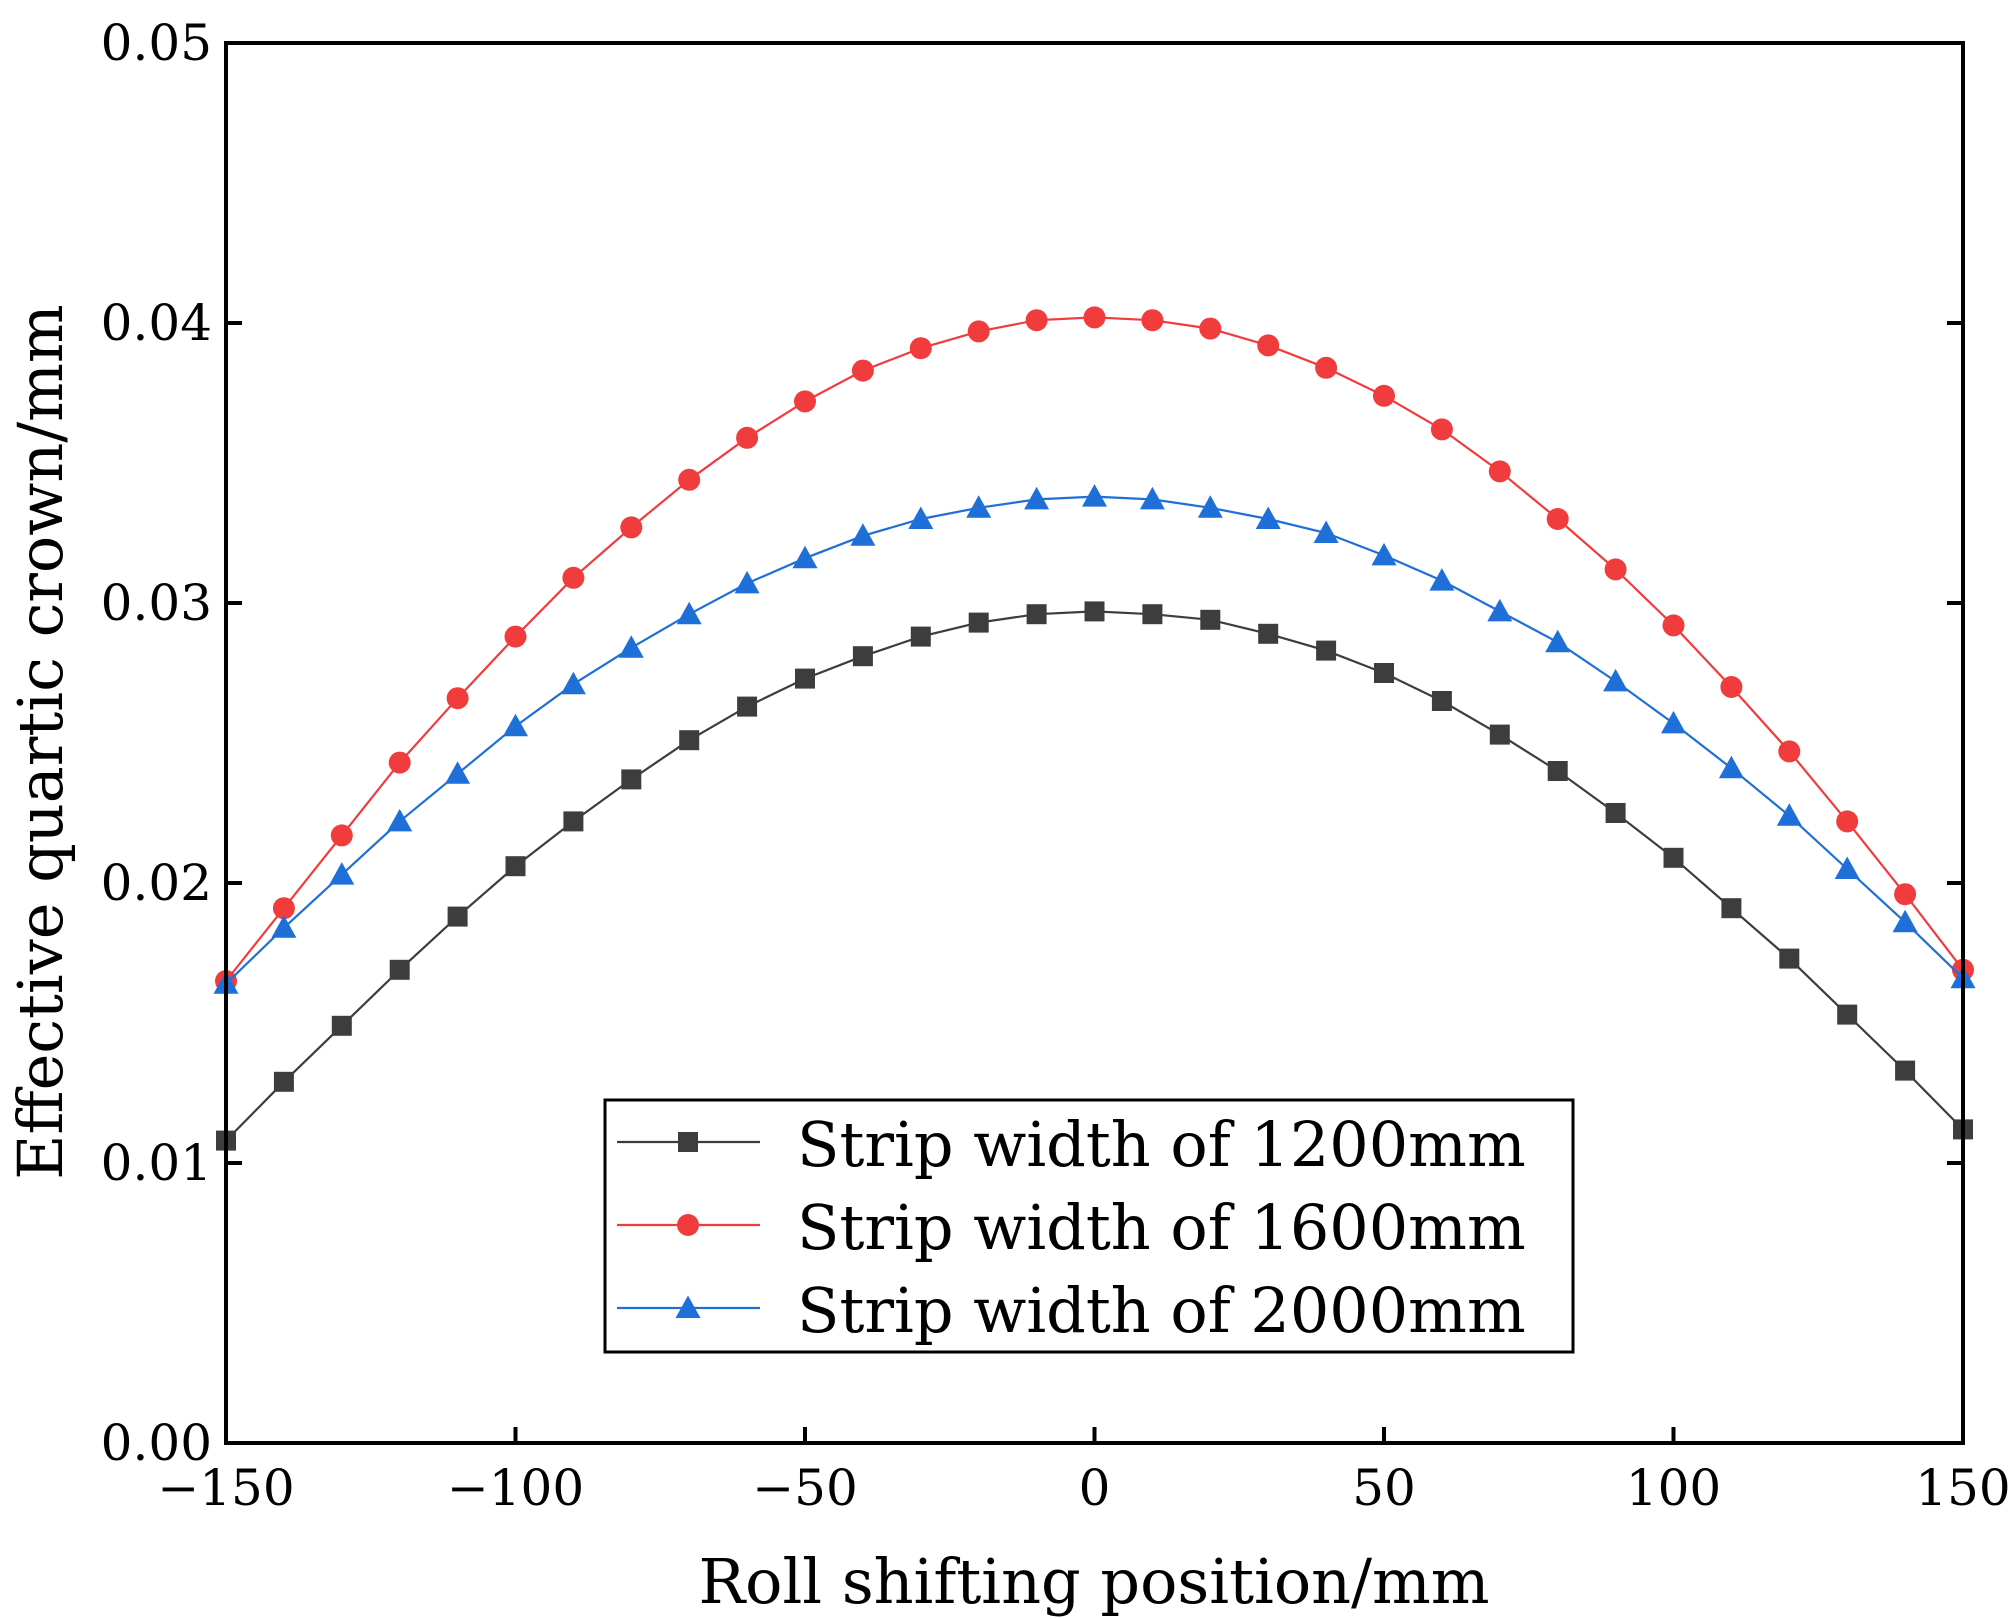 Image resolution: width=2008 pixels, height=1619 pixels. I want to click on x-axis-ticks: −150 −100 −50 0 50 100 150, so click(1082, 1472).